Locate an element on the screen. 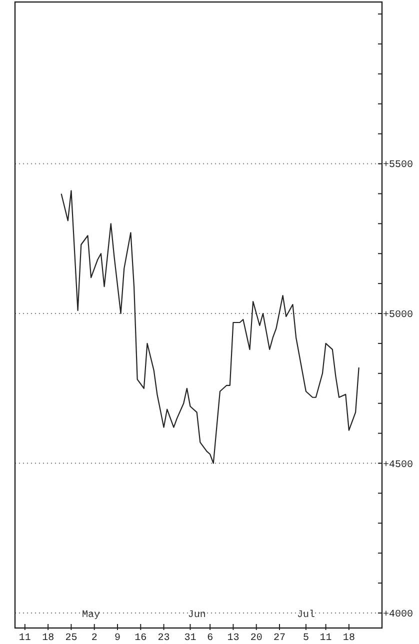  y-tick-label: +4500 is located at coordinates (398, 465).